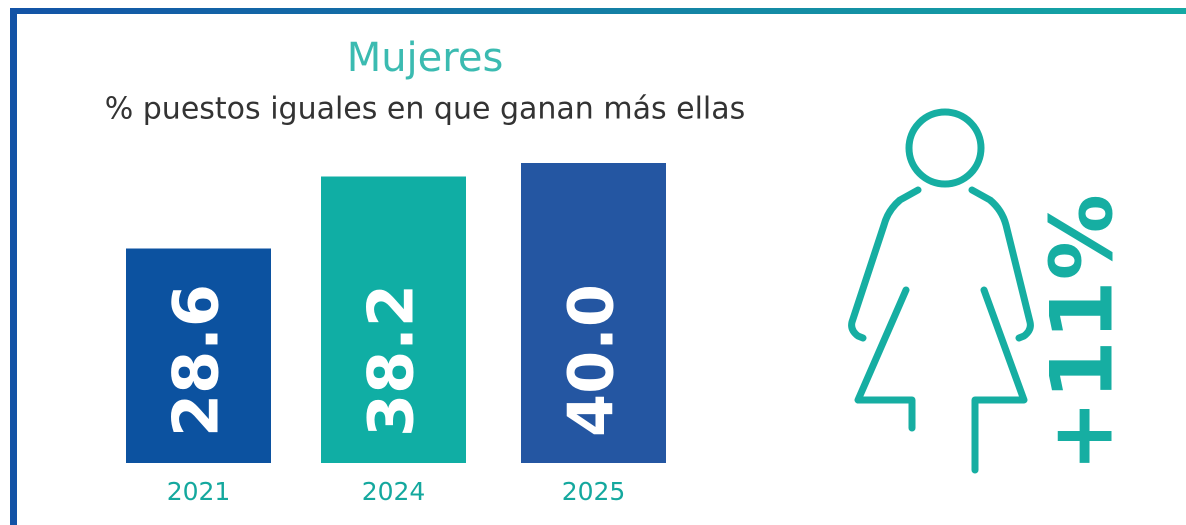  Describe the element at coordinates (391, 360) in the screenshot. I see `value-label: 38.2` at that location.